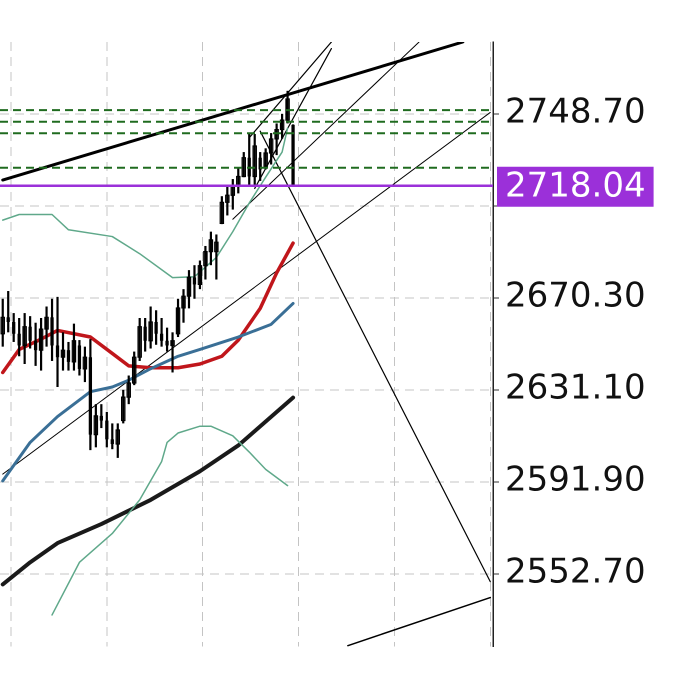  What do you see at coordinates (575, 186) in the screenshot?
I see `ref-line-label: 2718.04` at bounding box center [575, 186].